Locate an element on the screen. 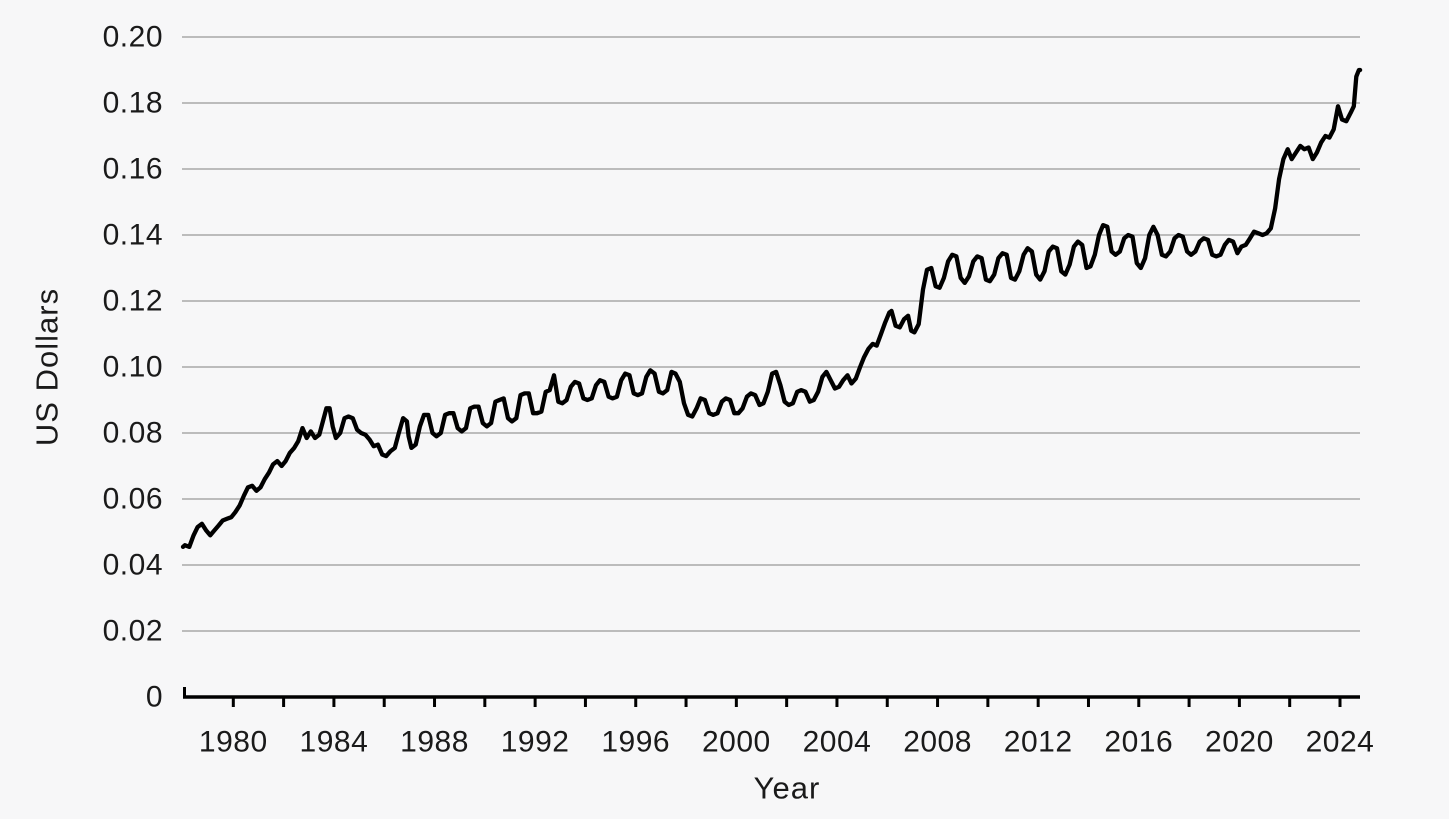 This screenshot has width=1449, height=819. y-axis-title: US Dollars is located at coordinates (47, 367).